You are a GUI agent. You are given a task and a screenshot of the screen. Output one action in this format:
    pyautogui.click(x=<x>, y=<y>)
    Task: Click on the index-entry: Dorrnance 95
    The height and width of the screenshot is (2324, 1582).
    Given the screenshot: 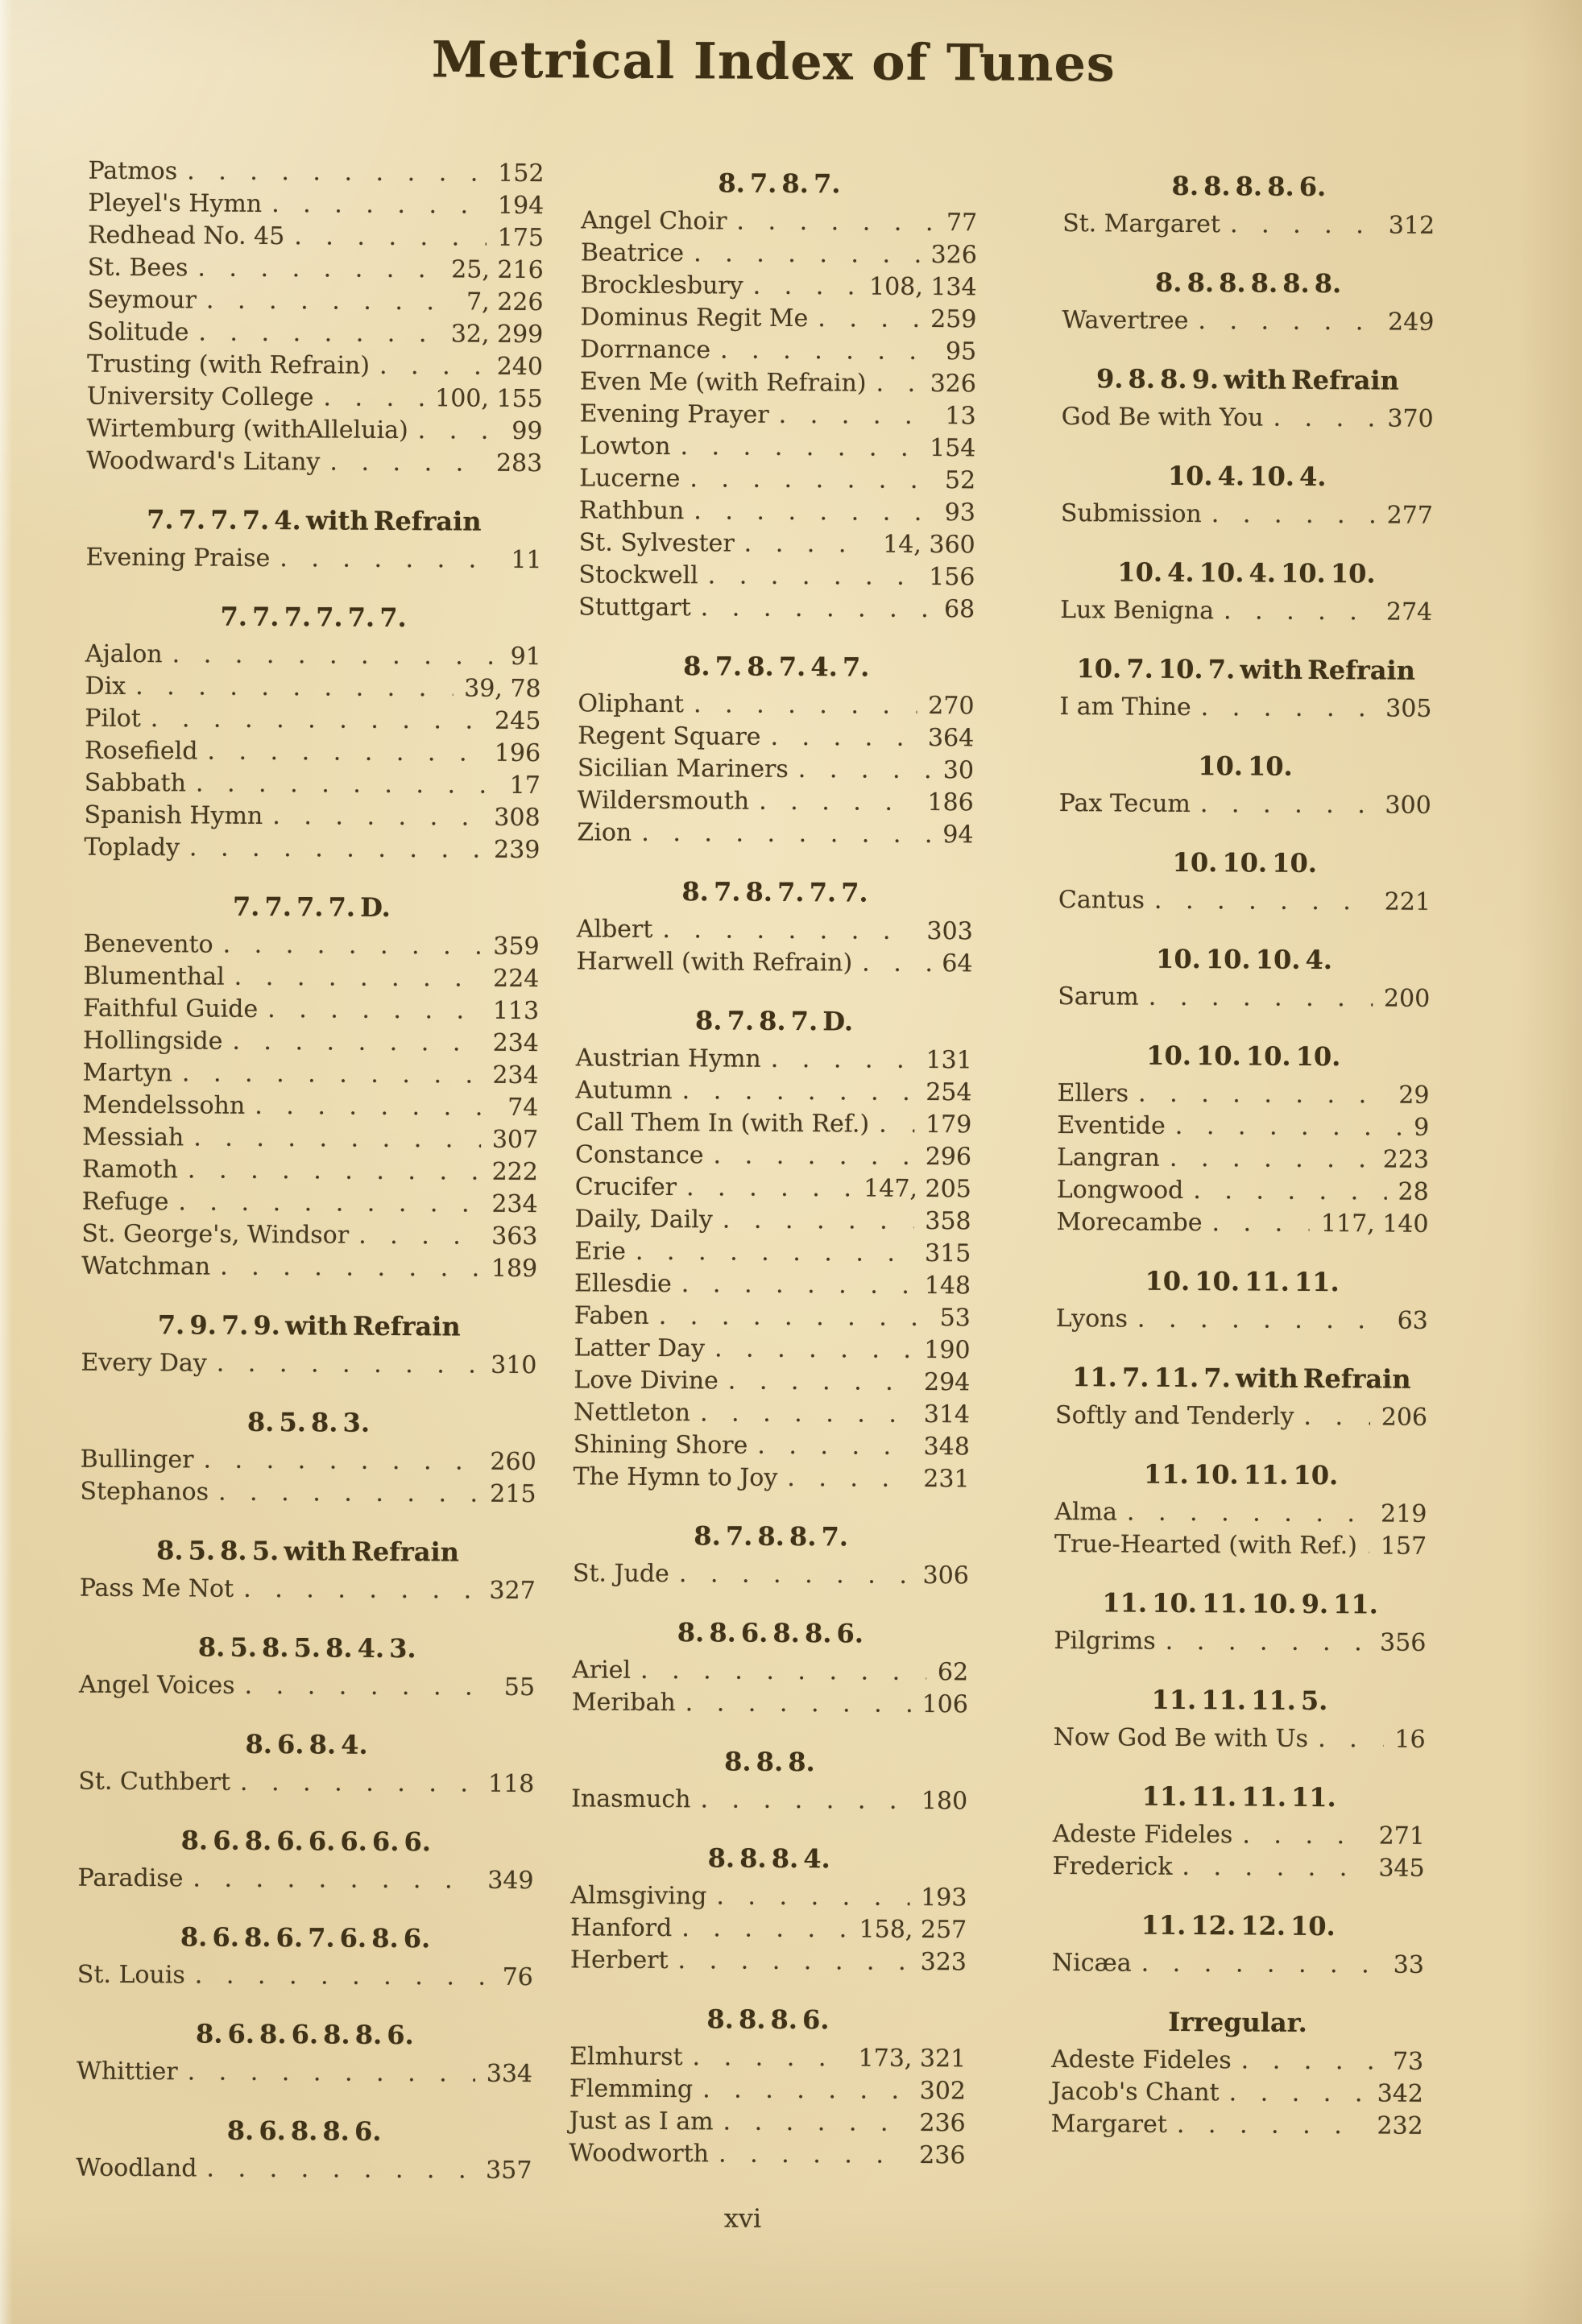 What is the action you would take?
    pyautogui.click(x=778, y=350)
    